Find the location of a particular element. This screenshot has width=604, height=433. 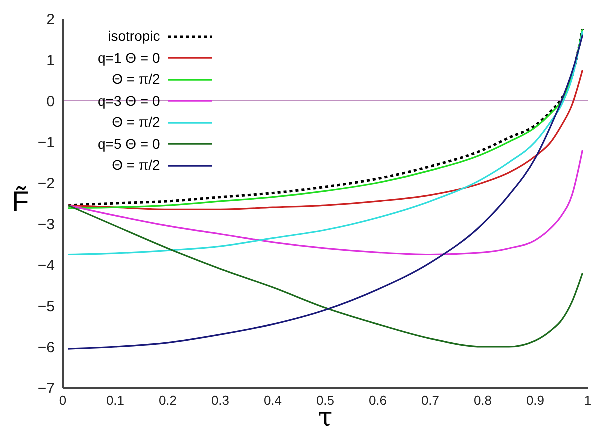

legend-label: q=5 Θ = 0 is located at coordinates (129, 144).